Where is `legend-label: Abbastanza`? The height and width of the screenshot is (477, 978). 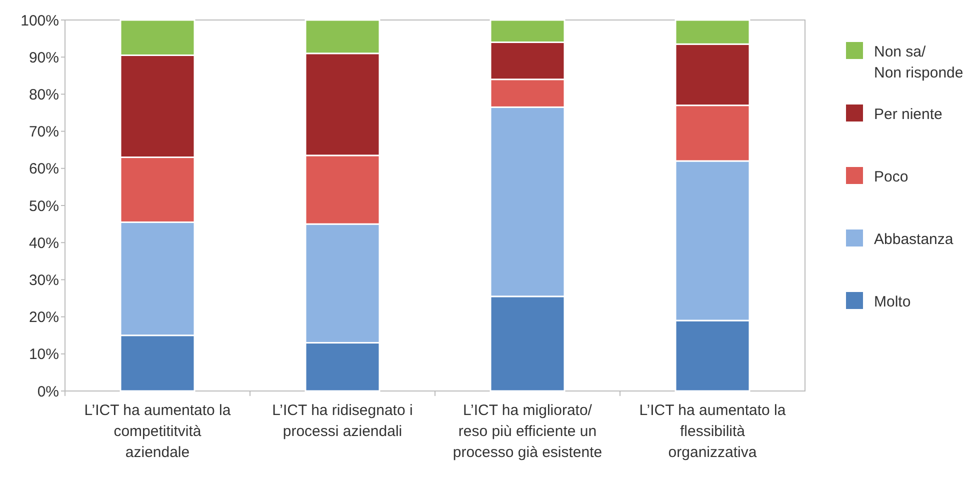 legend-label: Abbastanza is located at coordinates (914, 239).